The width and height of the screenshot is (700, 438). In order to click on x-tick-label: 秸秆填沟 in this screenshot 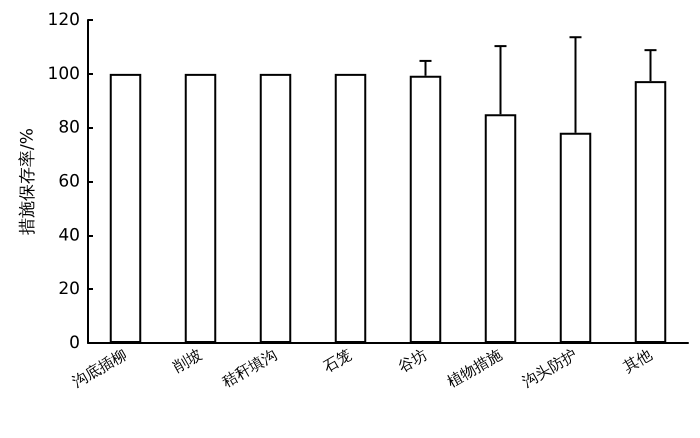, I will do `click(249, 368)`.